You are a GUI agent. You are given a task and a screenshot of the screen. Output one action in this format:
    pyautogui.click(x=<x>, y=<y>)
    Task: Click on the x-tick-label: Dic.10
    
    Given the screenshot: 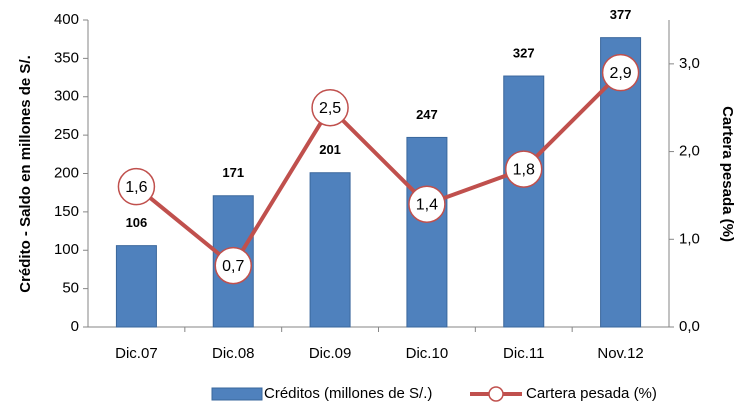 What is the action you would take?
    pyautogui.click(x=427, y=353)
    